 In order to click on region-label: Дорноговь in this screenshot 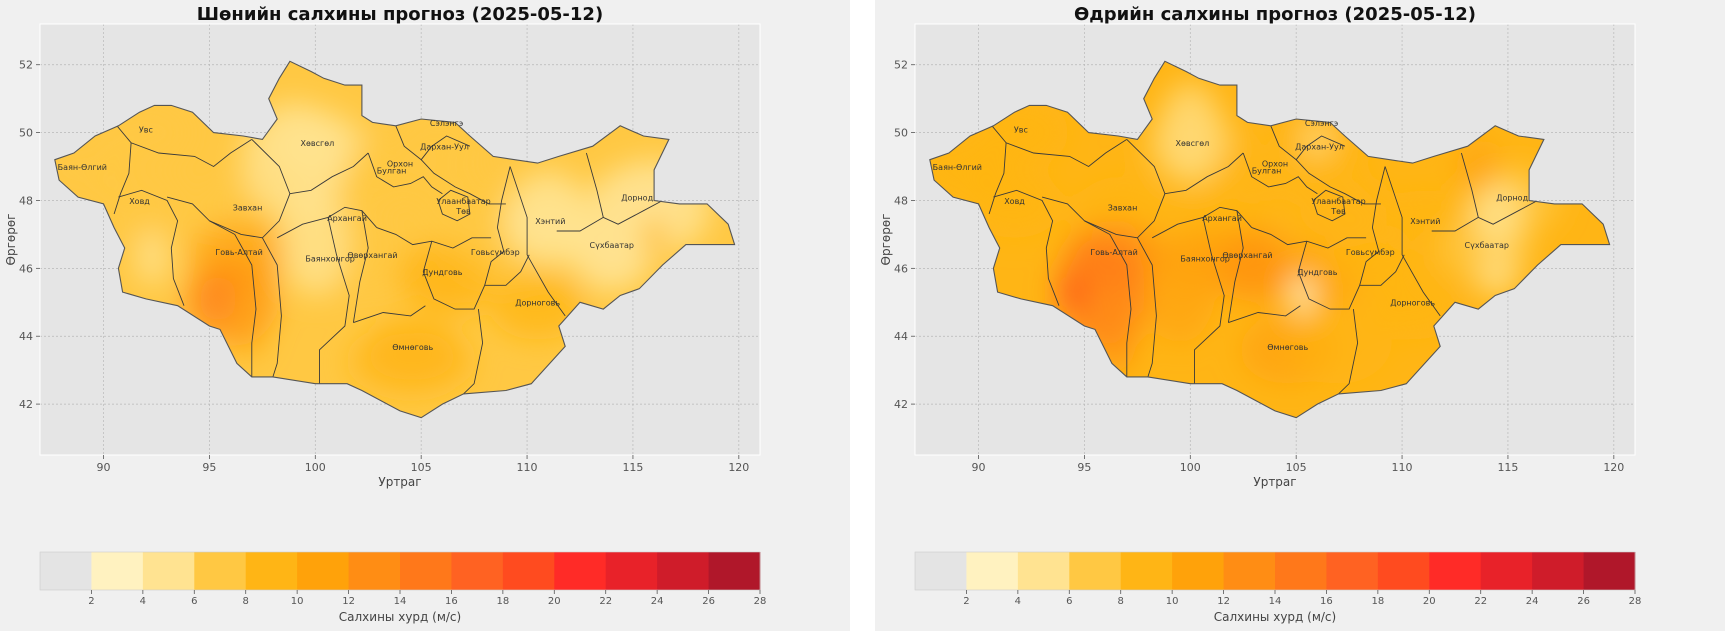, I will do `click(1412, 303)`.